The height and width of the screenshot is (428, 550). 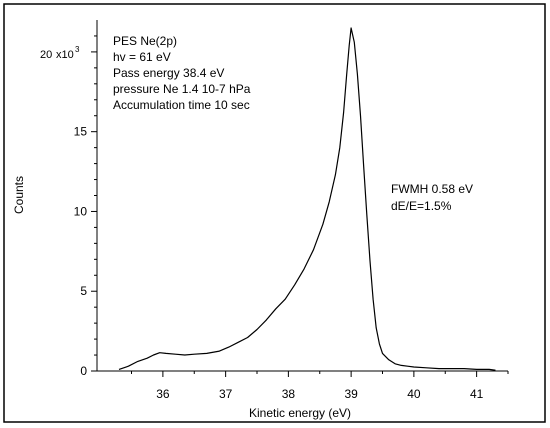 What do you see at coordinates (65, 55) in the screenshot?
I see `y-scale-label: x10` at bounding box center [65, 55].